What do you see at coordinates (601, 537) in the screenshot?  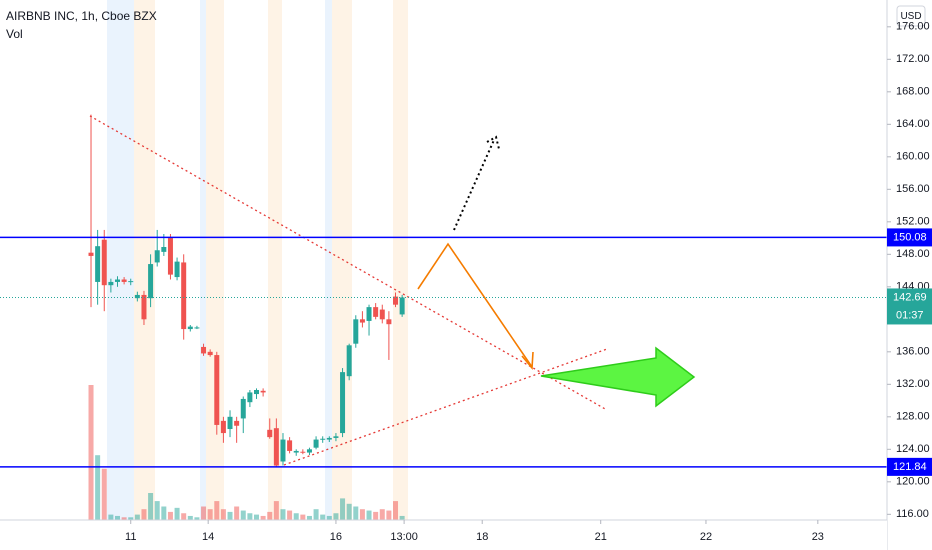 I see `x-tick-label: 21` at bounding box center [601, 537].